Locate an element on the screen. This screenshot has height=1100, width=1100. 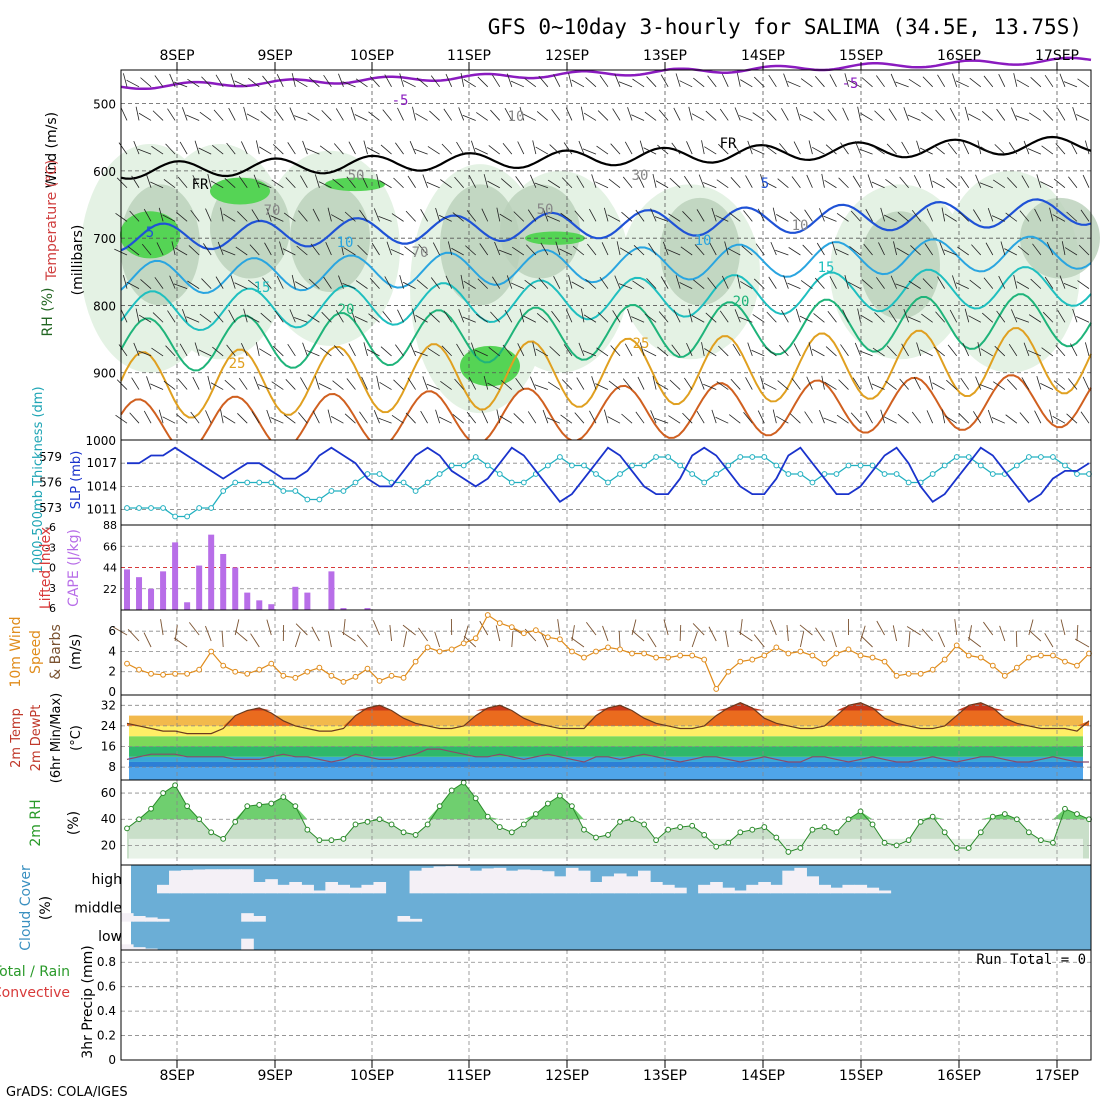
y-tick-label: 24 is located at coordinates (108, 726).